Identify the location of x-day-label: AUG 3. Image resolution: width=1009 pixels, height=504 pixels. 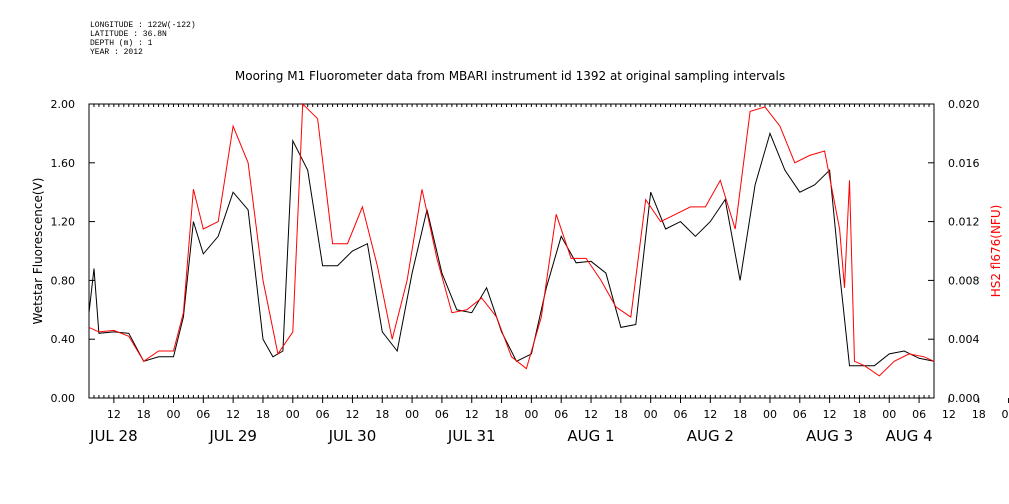
(829, 436).